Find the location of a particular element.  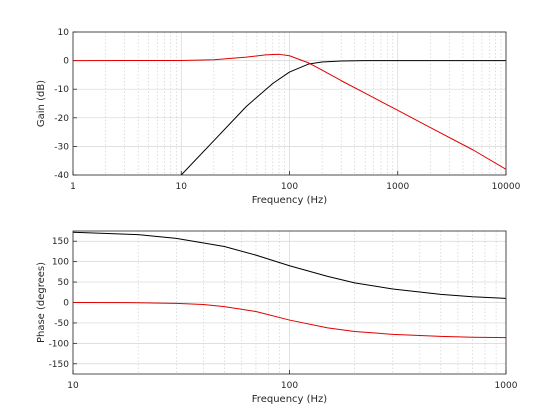

gain-x-tick-label: 1 is located at coordinates (73, 187).